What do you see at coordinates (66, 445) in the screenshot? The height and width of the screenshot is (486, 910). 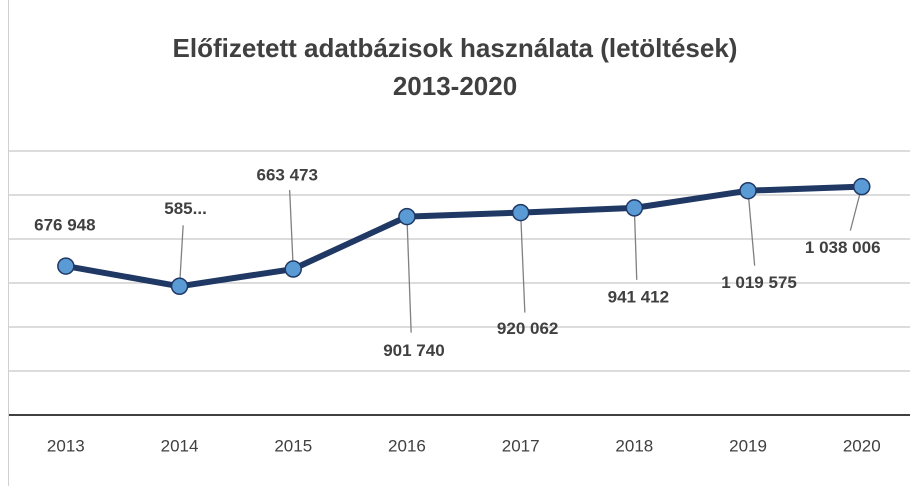 I see `x-tick-label: 2013` at bounding box center [66, 445].